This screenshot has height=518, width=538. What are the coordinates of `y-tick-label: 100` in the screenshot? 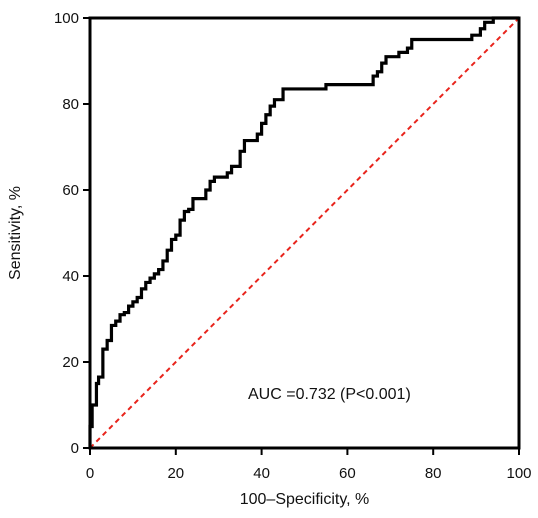 It's located at (66, 18).